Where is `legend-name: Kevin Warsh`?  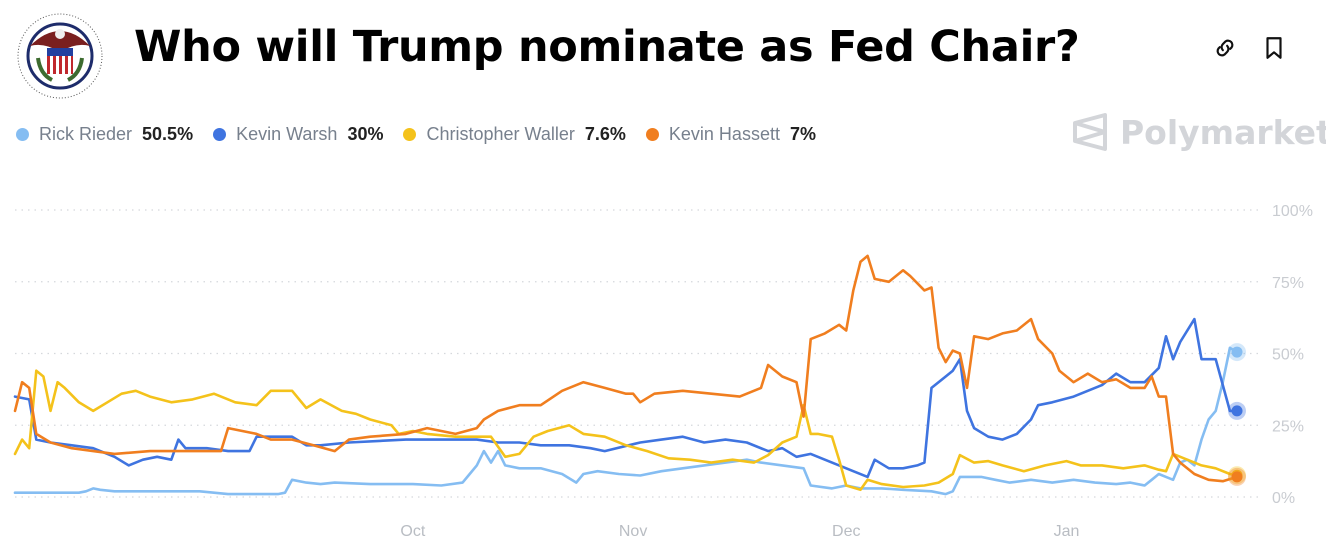 legend-name: Kevin Warsh is located at coordinates (287, 134).